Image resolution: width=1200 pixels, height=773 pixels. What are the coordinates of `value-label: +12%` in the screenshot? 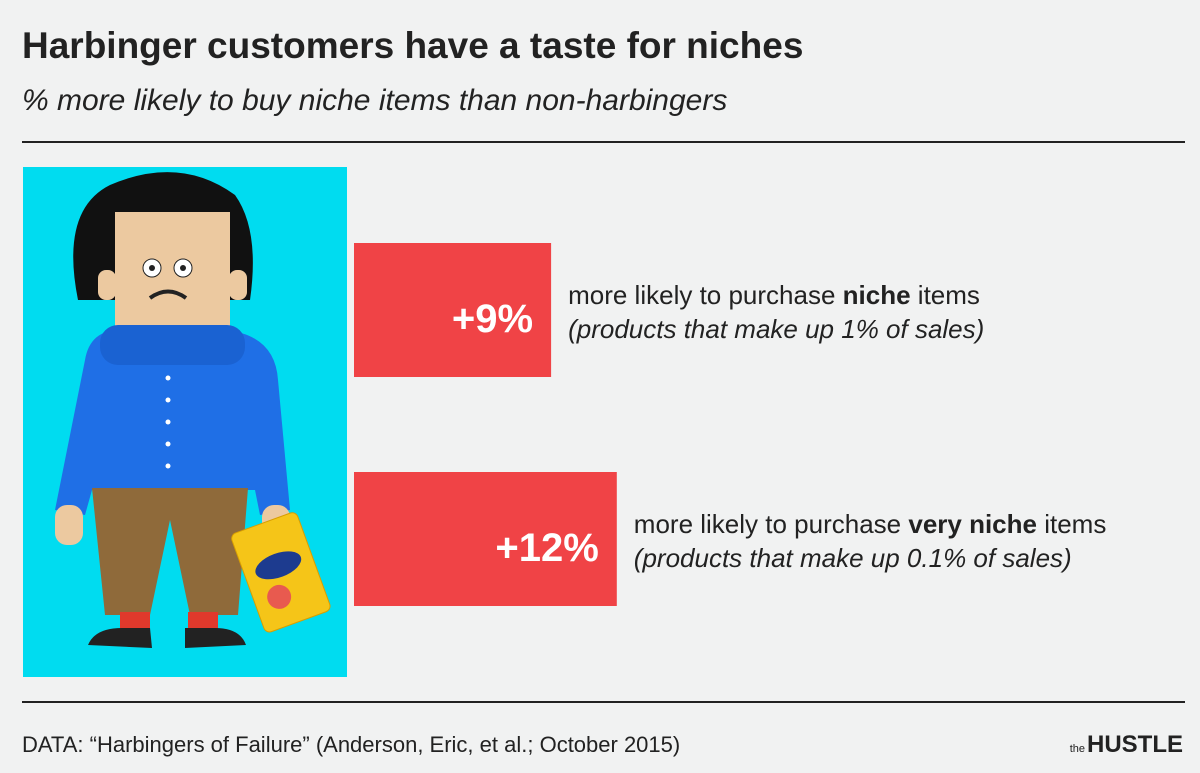 It's located at (546, 548).